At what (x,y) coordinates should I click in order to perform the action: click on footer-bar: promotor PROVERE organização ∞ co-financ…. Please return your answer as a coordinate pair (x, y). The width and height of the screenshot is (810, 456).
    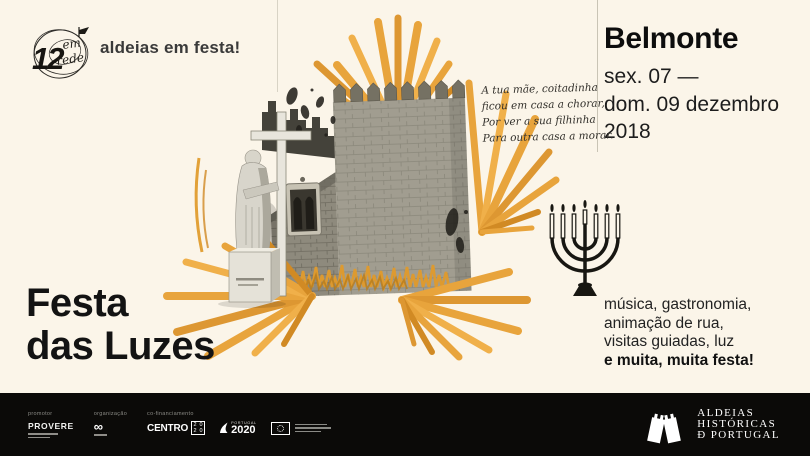
    Looking at the image, I should click on (405, 424).